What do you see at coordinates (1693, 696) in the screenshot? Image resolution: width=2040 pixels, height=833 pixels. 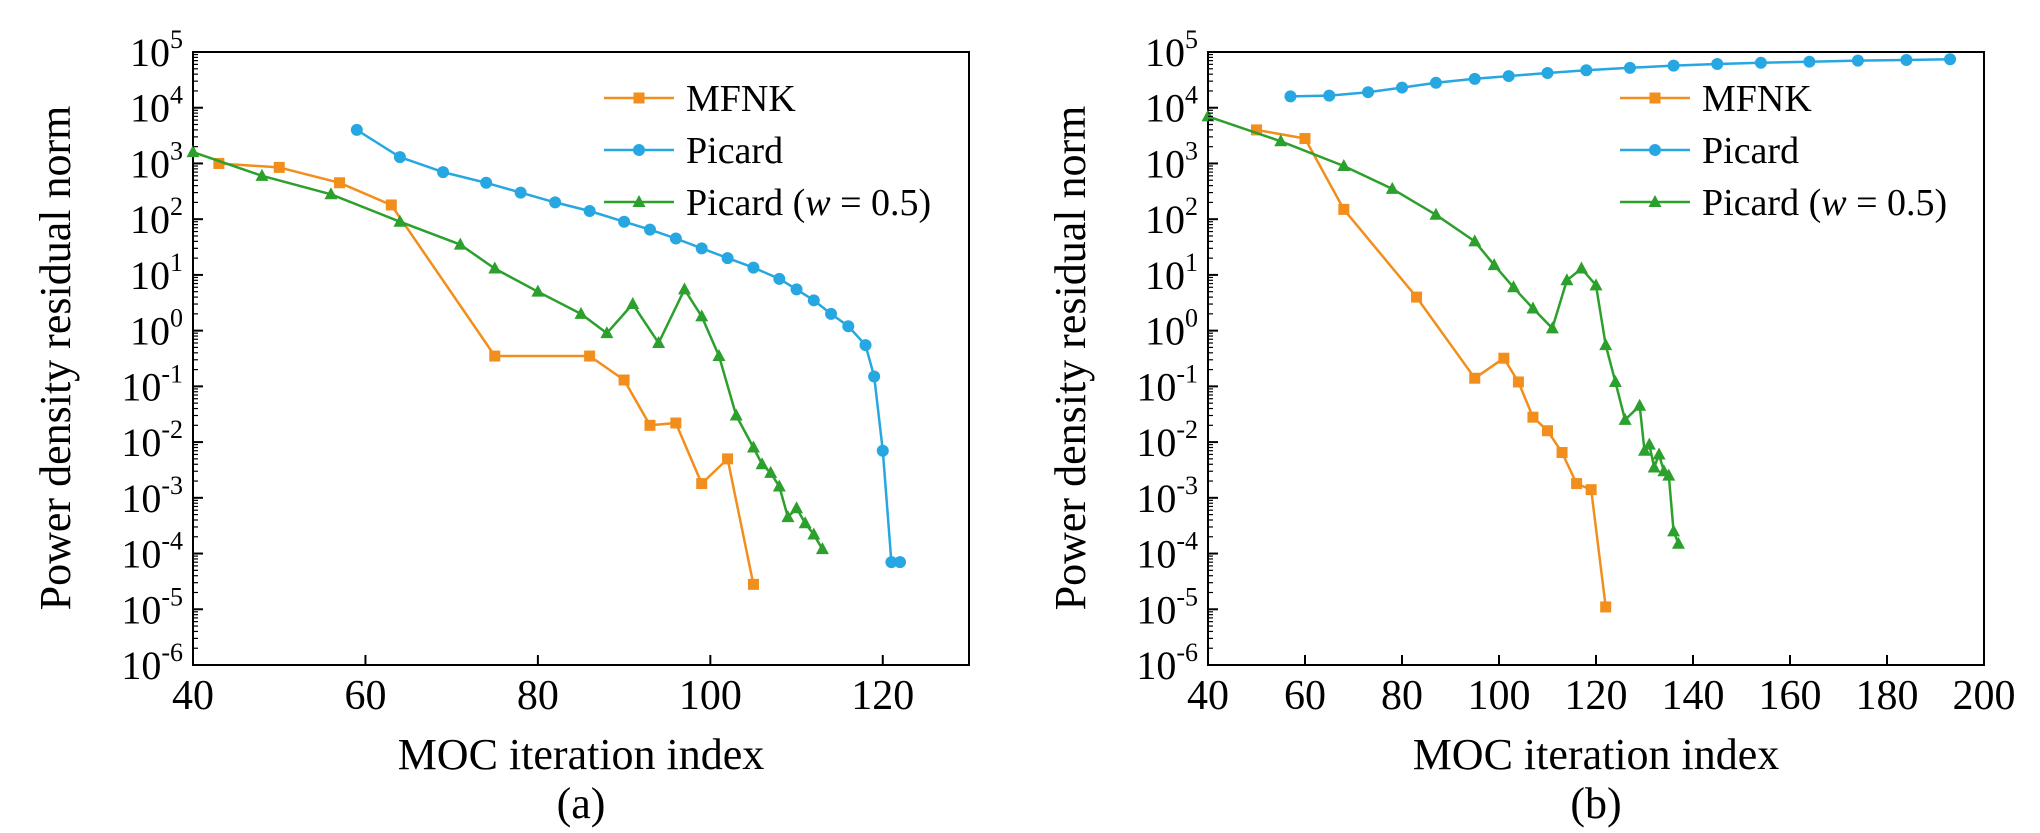 I see `x-tick-label: 140` at bounding box center [1693, 696].